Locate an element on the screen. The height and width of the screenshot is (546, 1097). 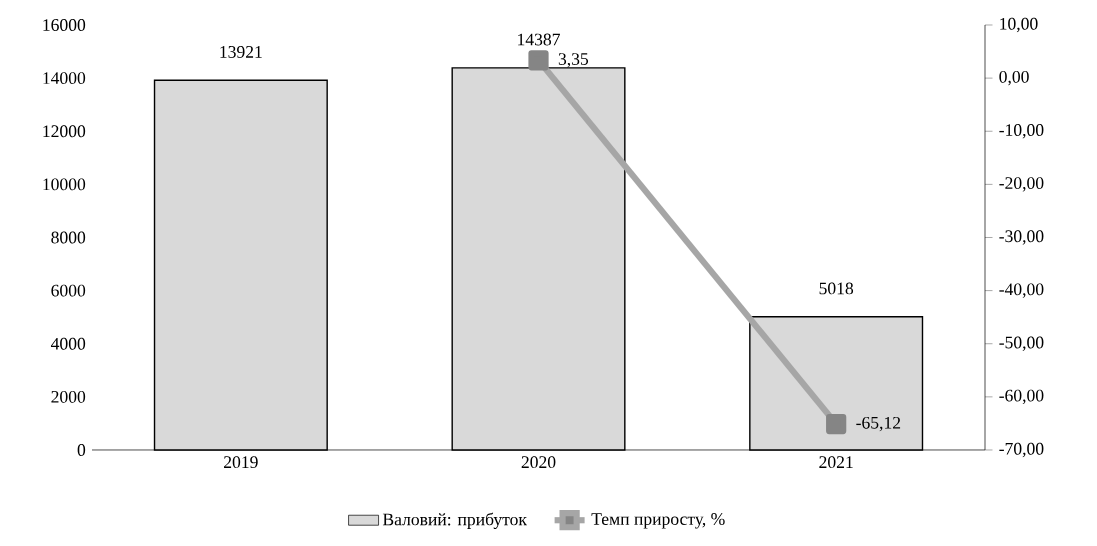
y2-tick-label: -70,00 is located at coordinates (1021, 450).